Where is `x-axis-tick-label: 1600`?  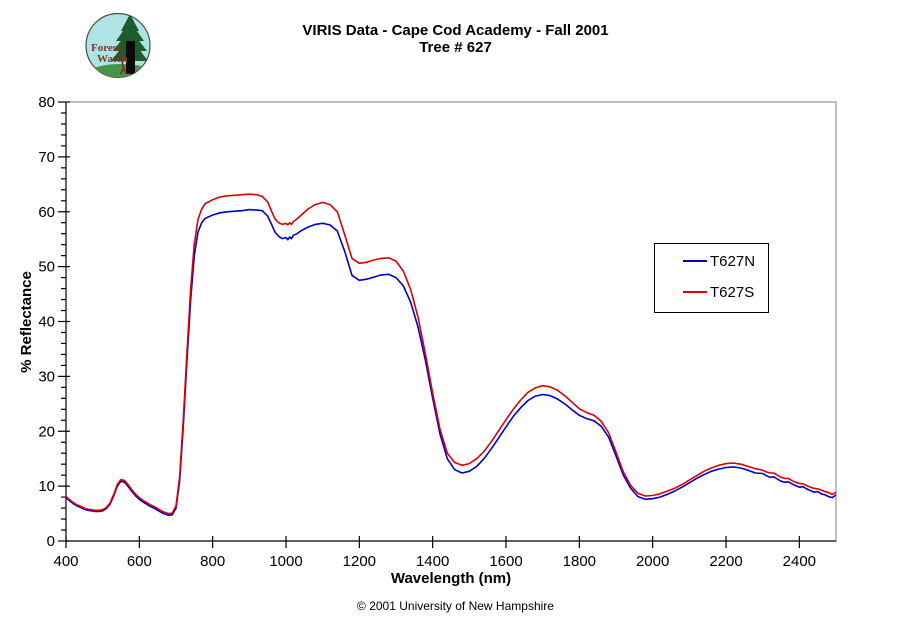 x-axis-tick-label: 1600 is located at coordinates (505, 561).